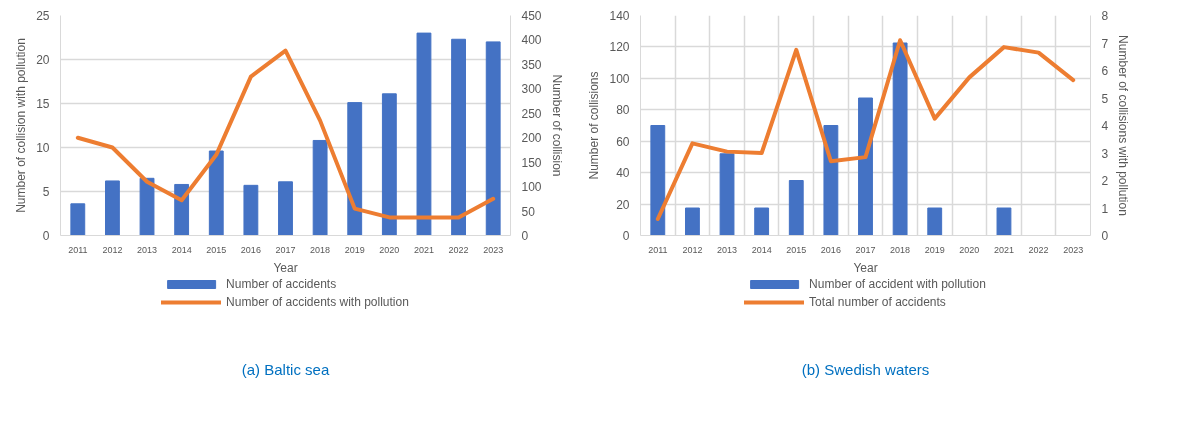 The image size is (1187, 446). I want to click on y-tick-label: 15, so click(43, 104).